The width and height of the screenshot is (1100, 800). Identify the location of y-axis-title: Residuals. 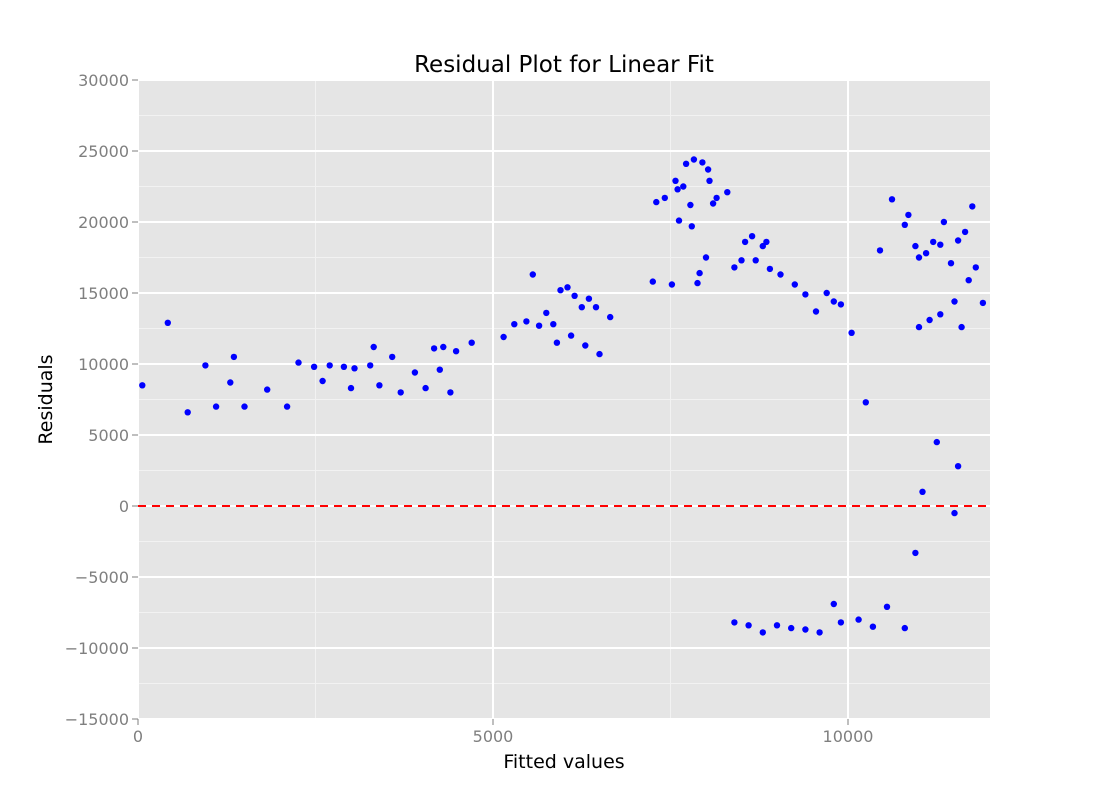
(46, 399).